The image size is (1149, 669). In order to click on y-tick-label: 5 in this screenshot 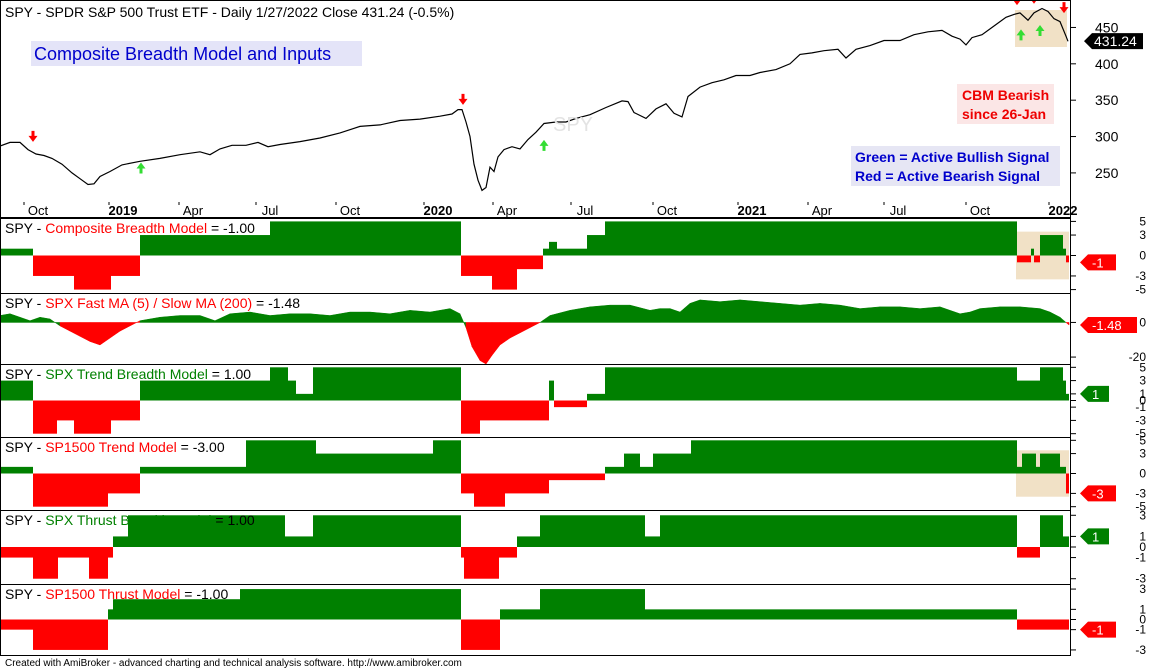, I will do `click(1142, 440)`.